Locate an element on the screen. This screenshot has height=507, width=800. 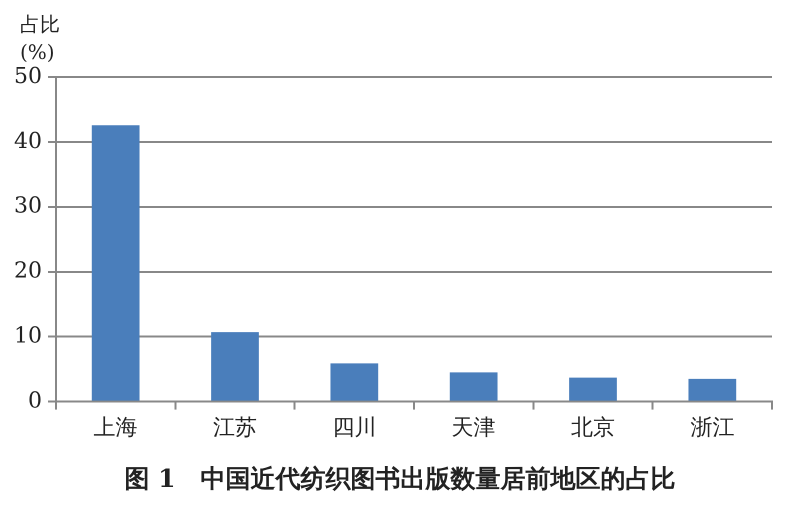
y-tick-label: 40 is located at coordinates (28, 141).